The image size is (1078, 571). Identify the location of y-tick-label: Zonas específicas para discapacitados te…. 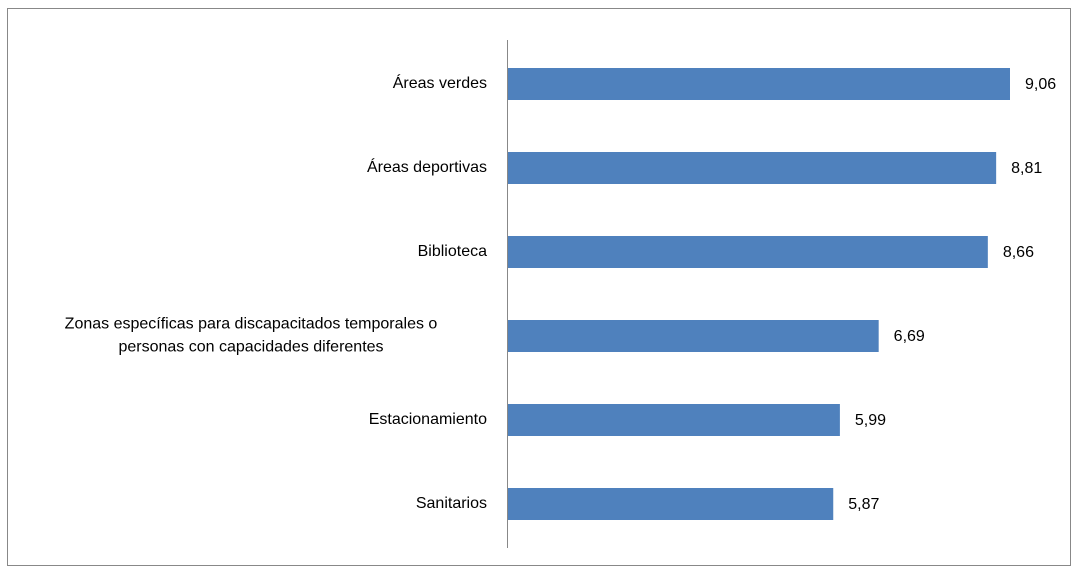
(251, 336).